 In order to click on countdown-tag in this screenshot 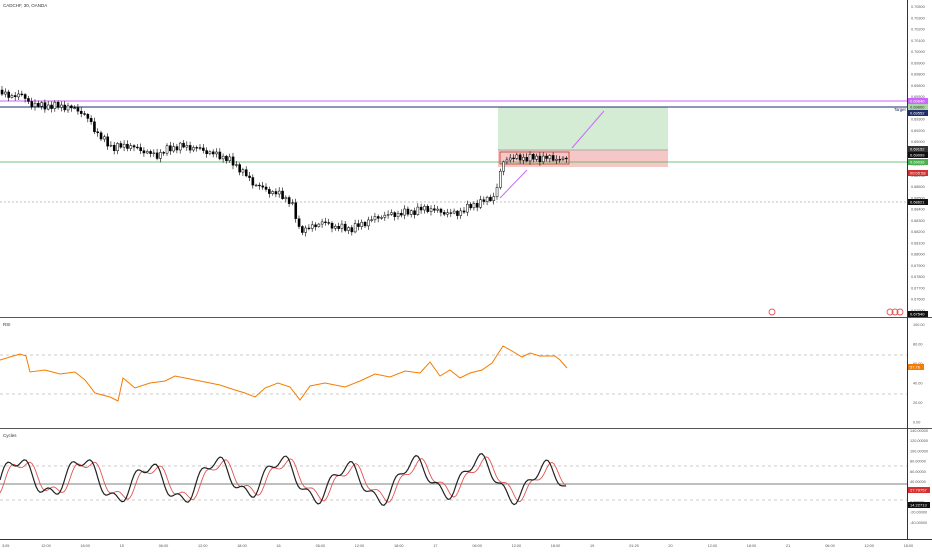, I will do `click(918, 173)`.